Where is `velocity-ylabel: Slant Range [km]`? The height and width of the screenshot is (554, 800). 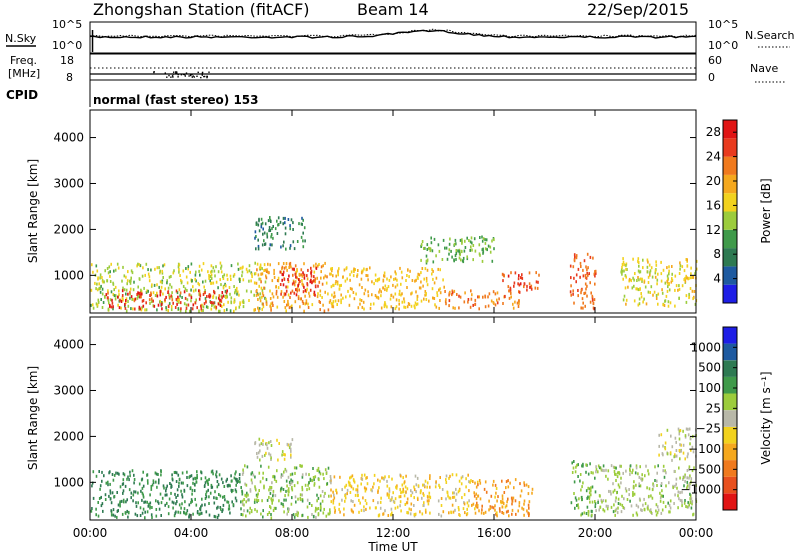 velocity-ylabel: Slant Range [km] is located at coordinates (33, 418).